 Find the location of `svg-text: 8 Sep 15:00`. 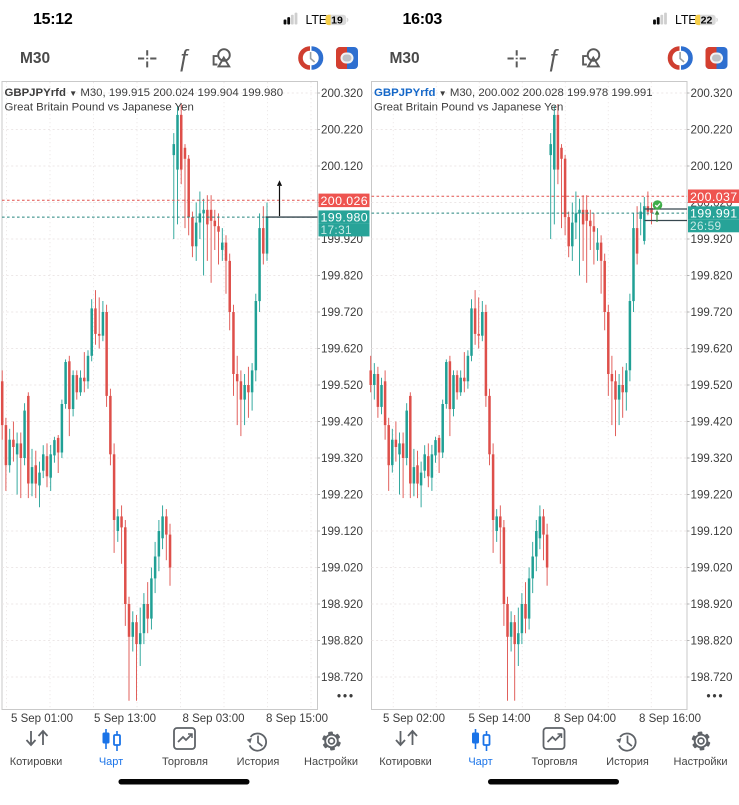

svg-text: 8 Sep 15:00 is located at coordinates (297, 719).